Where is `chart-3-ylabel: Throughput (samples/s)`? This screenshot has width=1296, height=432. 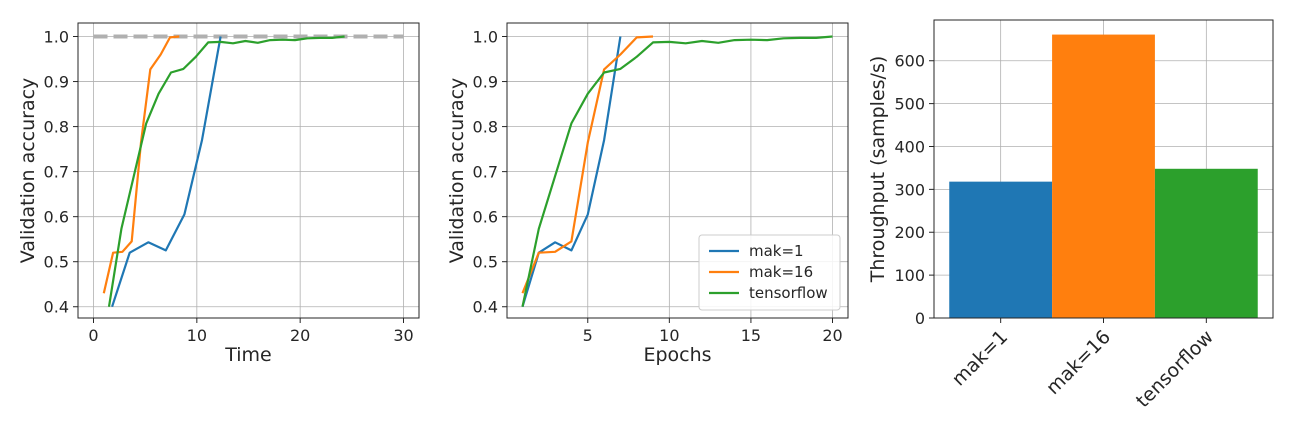
chart-3-ylabel: Throughput (samples/s) is located at coordinates (878, 170).